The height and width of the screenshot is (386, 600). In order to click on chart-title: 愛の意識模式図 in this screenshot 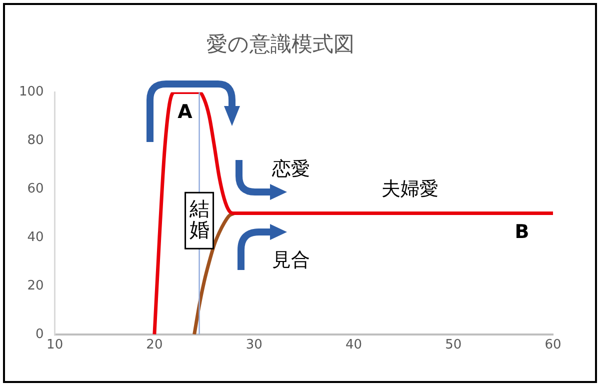, I will do `click(280, 44)`.